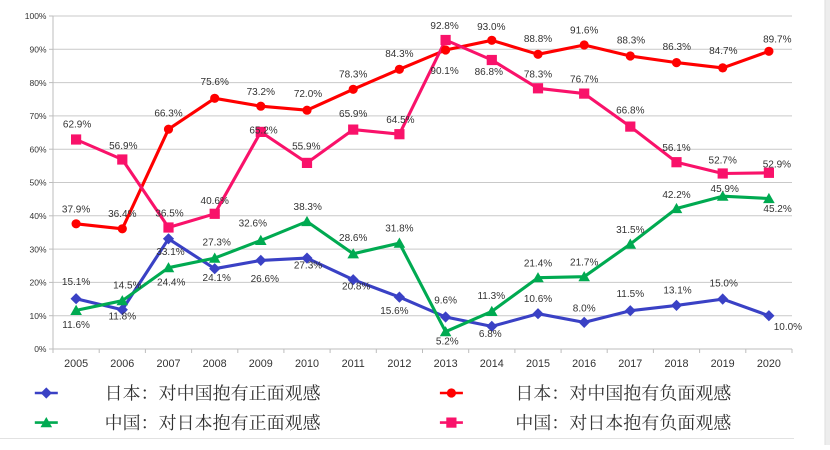  What do you see at coordinates (261, 364) in the screenshot?
I see `svg-text: 2009` at bounding box center [261, 364].